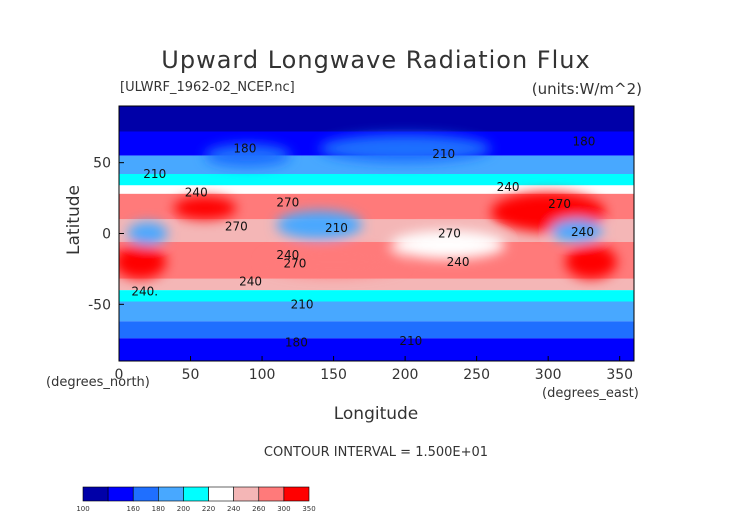  What do you see at coordinates (99, 305) in the screenshot?
I see `y-tick-label: -50` at bounding box center [99, 305].